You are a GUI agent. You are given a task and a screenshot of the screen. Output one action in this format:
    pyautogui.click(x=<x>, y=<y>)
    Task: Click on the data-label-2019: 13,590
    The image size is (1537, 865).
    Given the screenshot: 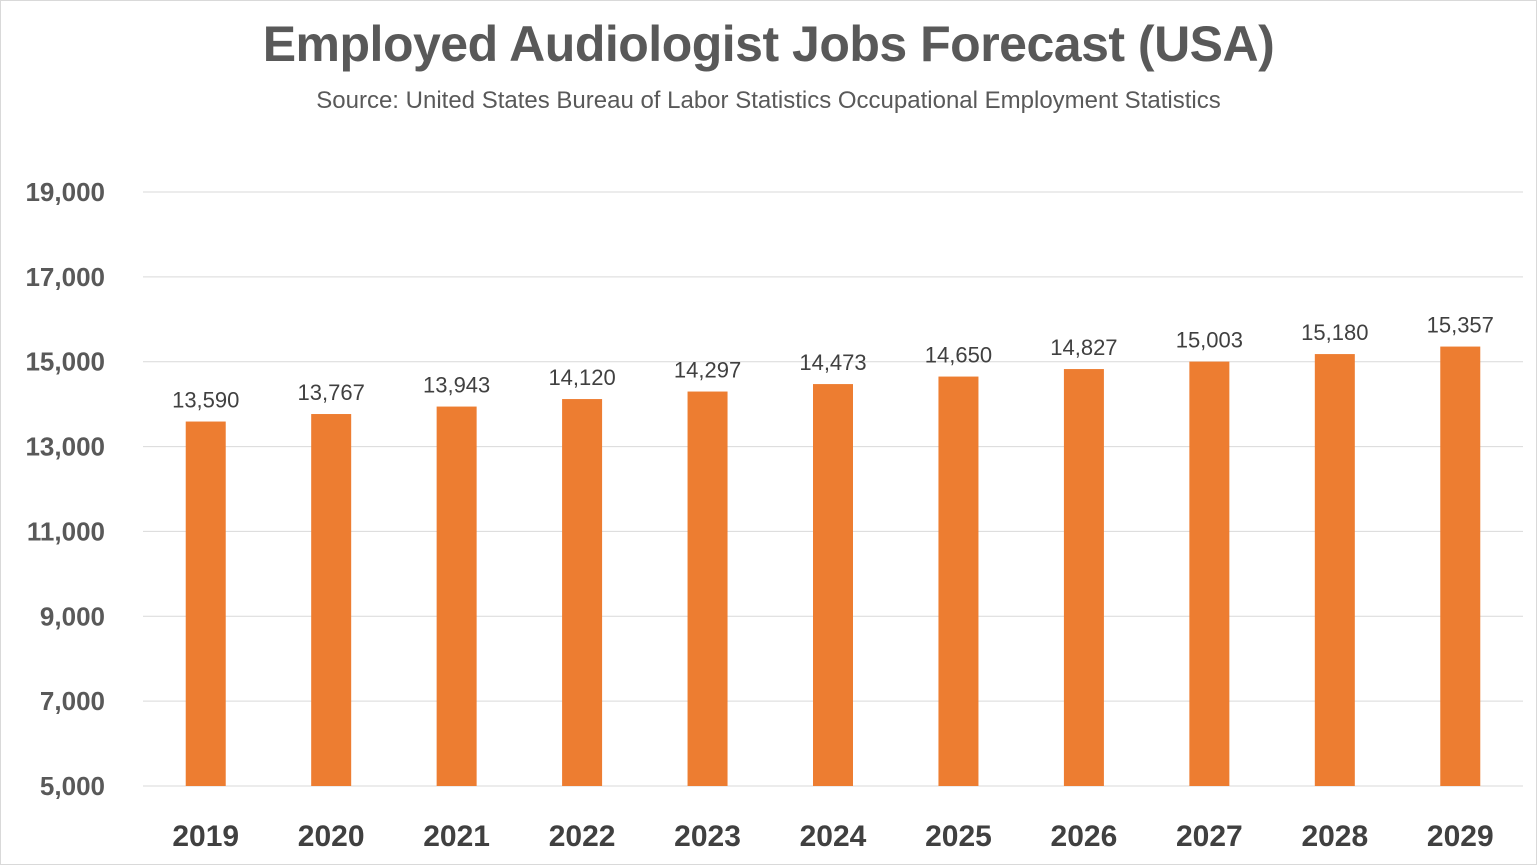 What is the action you would take?
    pyautogui.click(x=205, y=400)
    